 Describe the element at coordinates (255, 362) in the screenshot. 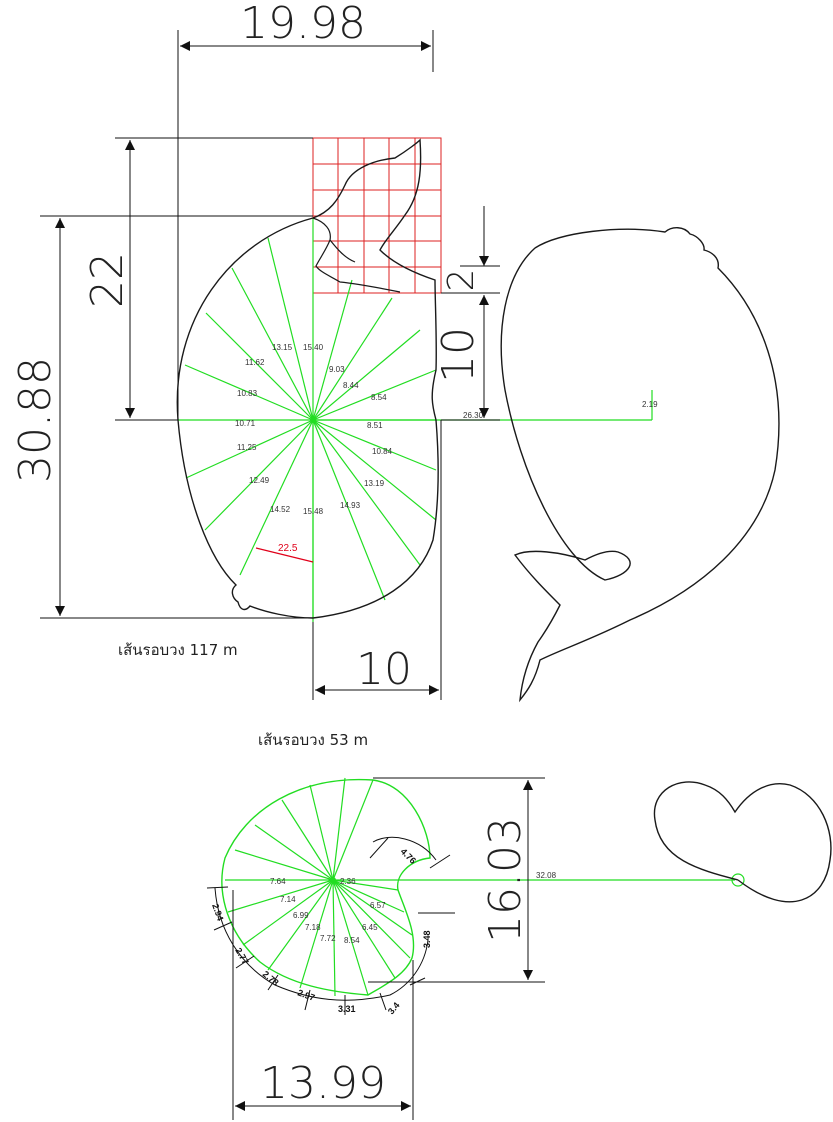

I see `large-radial-label: 11.62` at that location.